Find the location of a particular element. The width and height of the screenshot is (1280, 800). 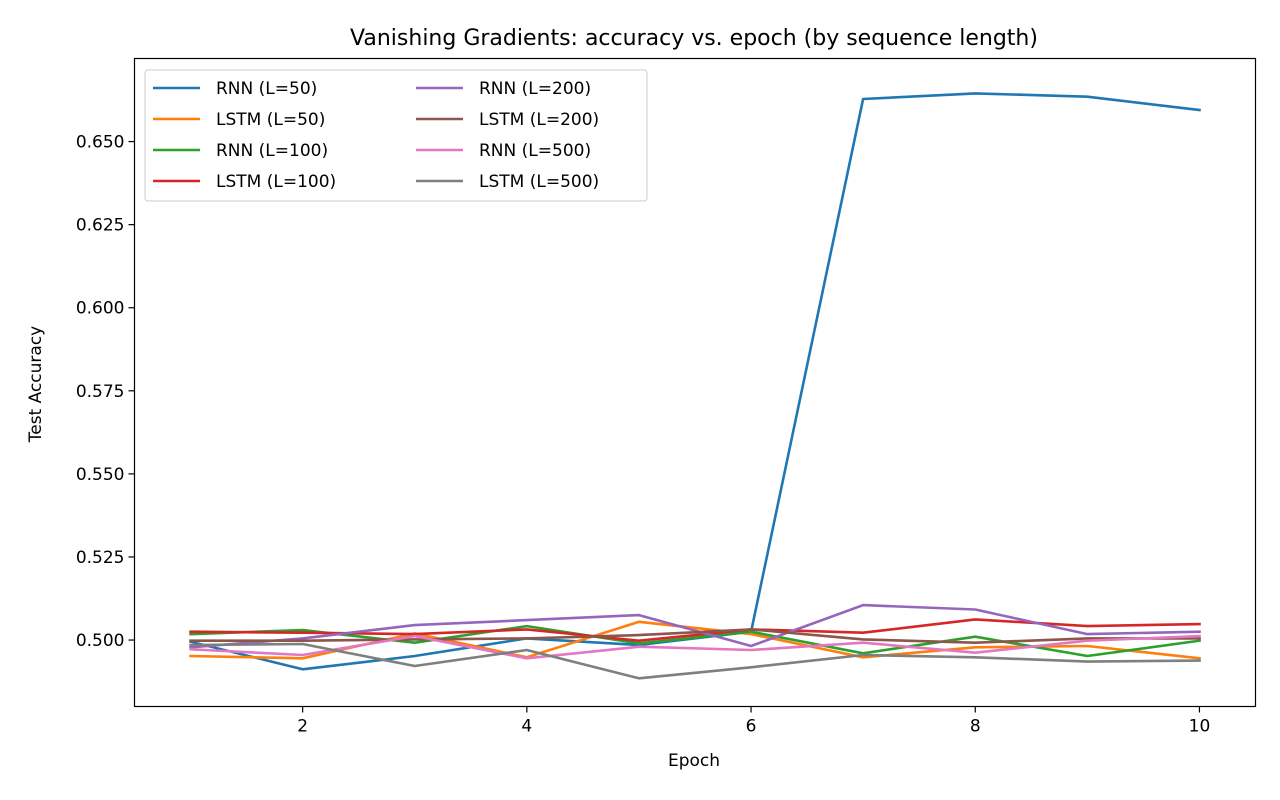

legend-label-7: LSTM (L=500) is located at coordinates (539, 182).